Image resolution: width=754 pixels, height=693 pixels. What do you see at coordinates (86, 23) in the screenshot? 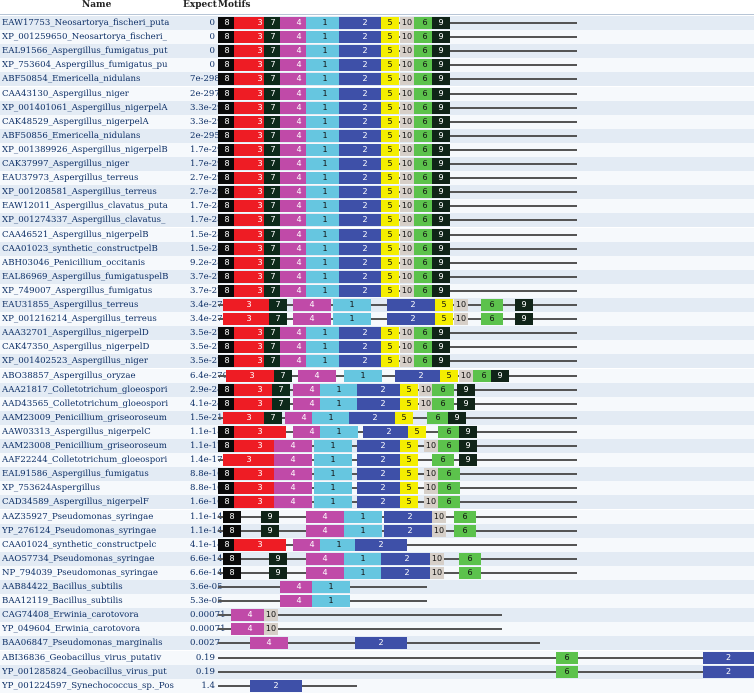
I see `sequence-name: EAW17753_Neosartorya_fischeri_puta` at bounding box center [86, 23].